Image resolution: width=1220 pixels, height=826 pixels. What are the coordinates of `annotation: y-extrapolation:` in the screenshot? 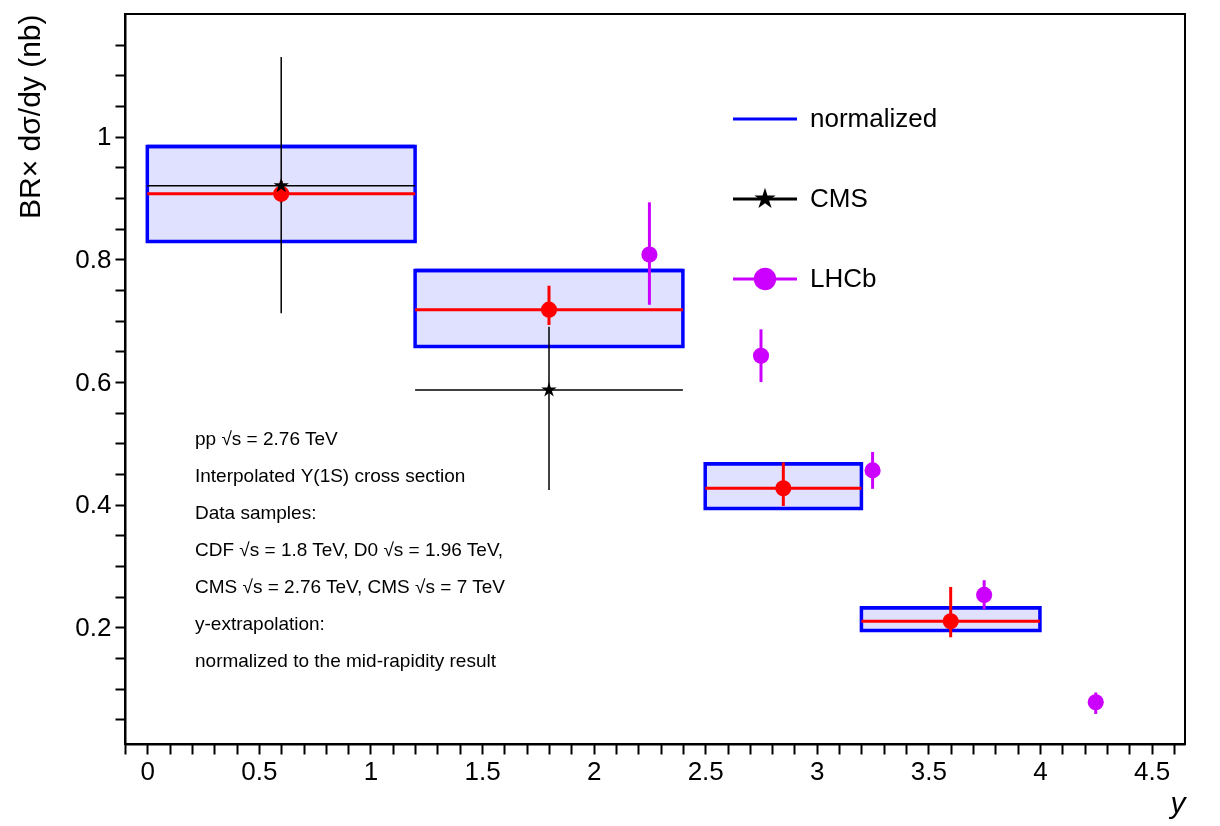 It's located at (260, 623).